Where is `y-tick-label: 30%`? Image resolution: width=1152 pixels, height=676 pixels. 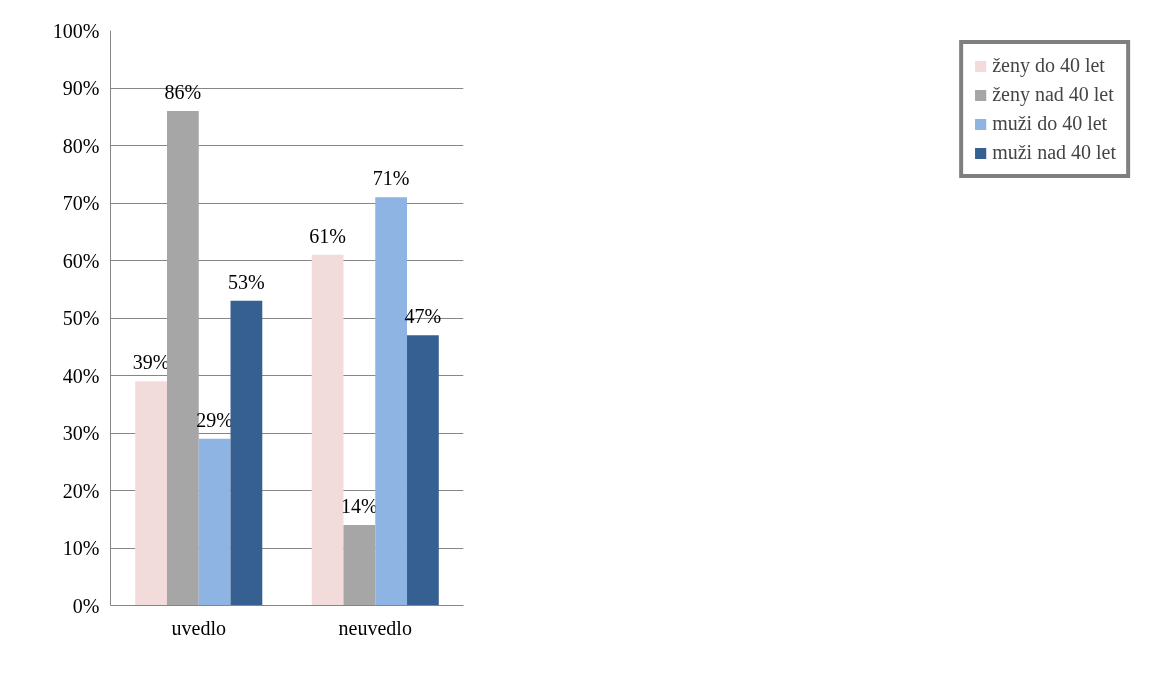 y-tick-label: 30% is located at coordinates (81, 433).